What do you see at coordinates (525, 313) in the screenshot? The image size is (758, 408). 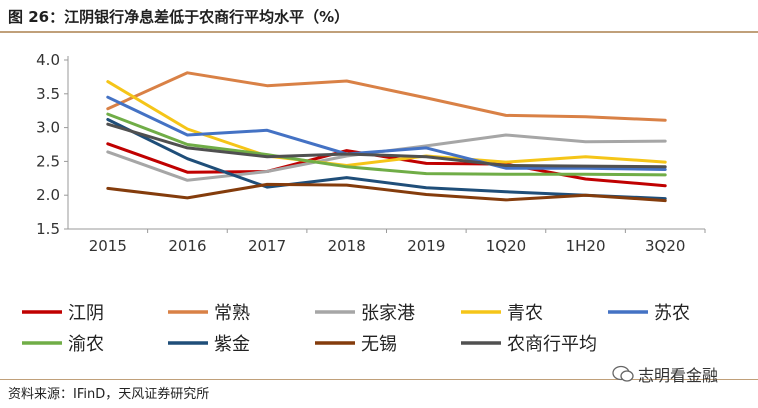 I see `legend-label: 青农` at bounding box center [525, 313].